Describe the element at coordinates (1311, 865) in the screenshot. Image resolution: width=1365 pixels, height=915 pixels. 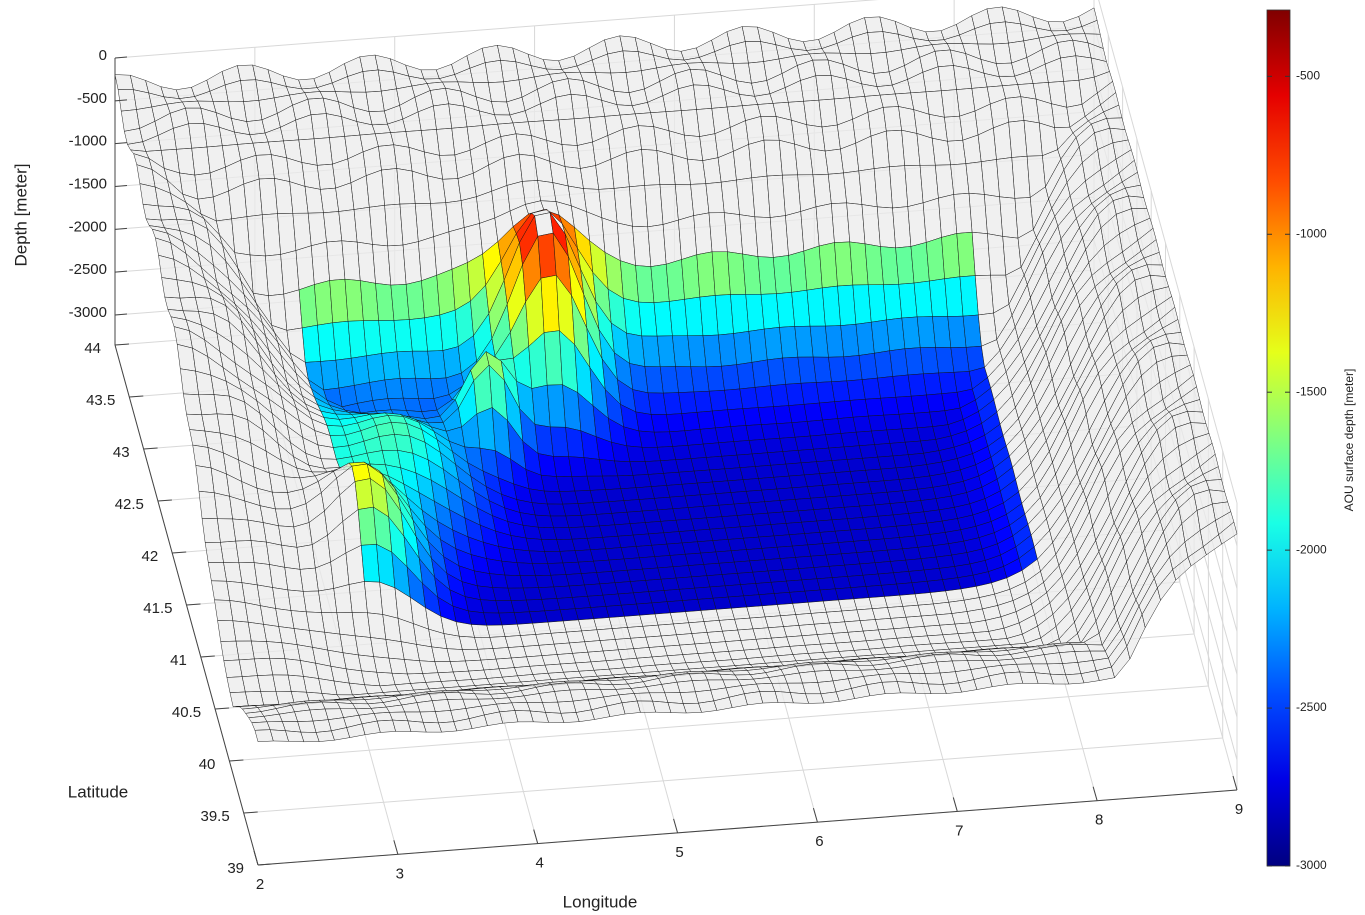
I see `colorbar-tick-label: -3000` at that location.